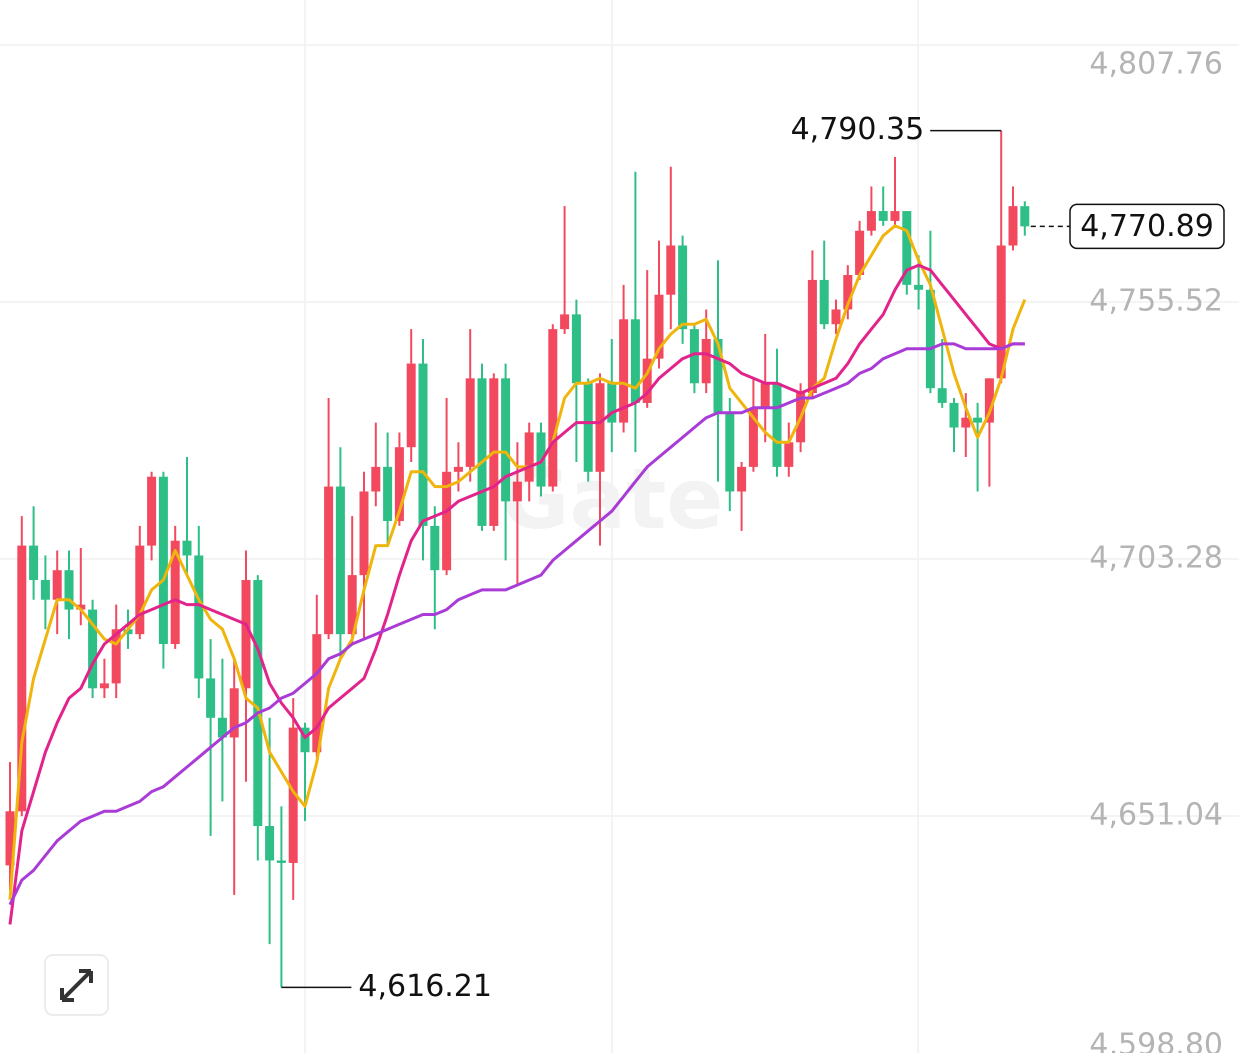 This screenshot has width=1239, height=1053. I want to click on y-tick-label: 4,703.28, so click(1156, 557).